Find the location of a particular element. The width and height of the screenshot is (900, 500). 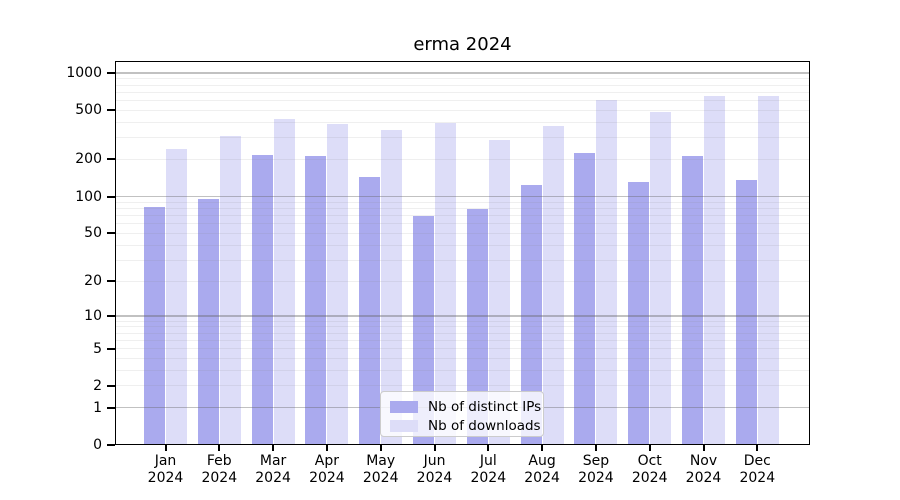

y-tick-label: 0 is located at coordinates (97, 445).